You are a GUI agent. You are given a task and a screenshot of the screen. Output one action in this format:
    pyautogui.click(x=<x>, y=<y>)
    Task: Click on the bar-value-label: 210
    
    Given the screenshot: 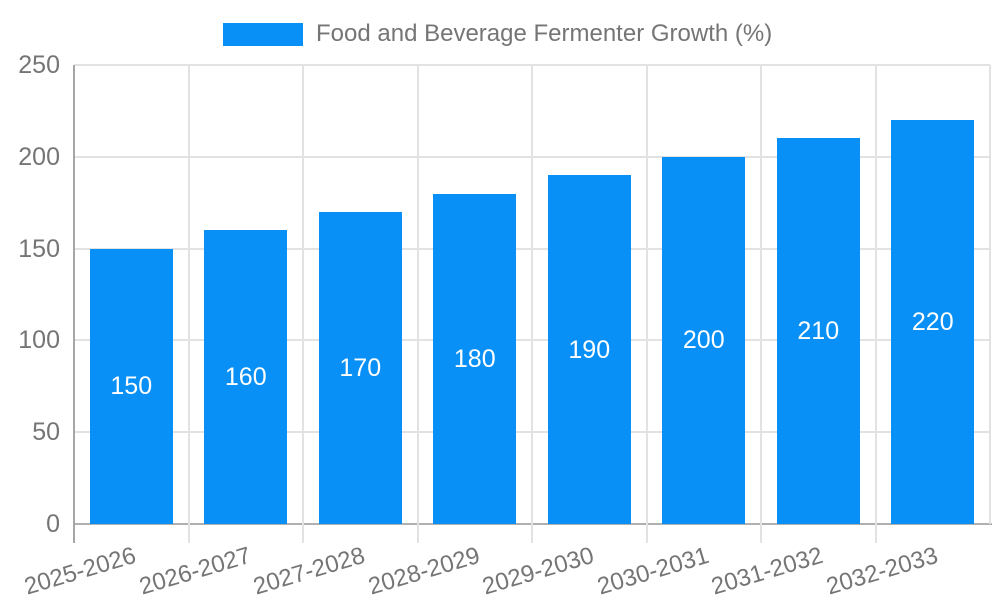 What is the action you would take?
    pyautogui.click(x=818, y=331)
    